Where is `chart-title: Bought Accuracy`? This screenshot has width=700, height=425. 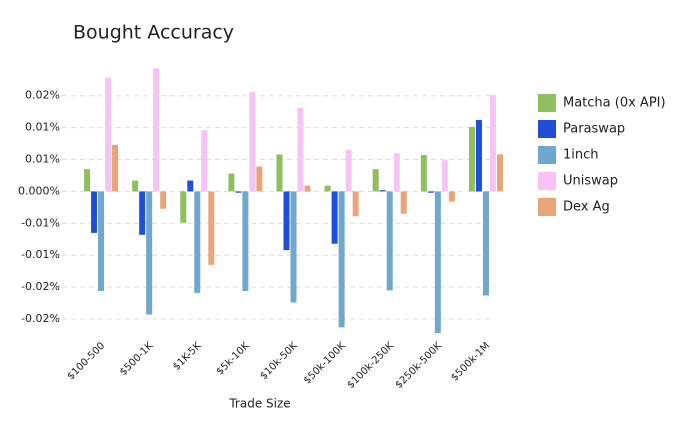 chart-title: Bought Accuracy is located at coordinates (153, 33).